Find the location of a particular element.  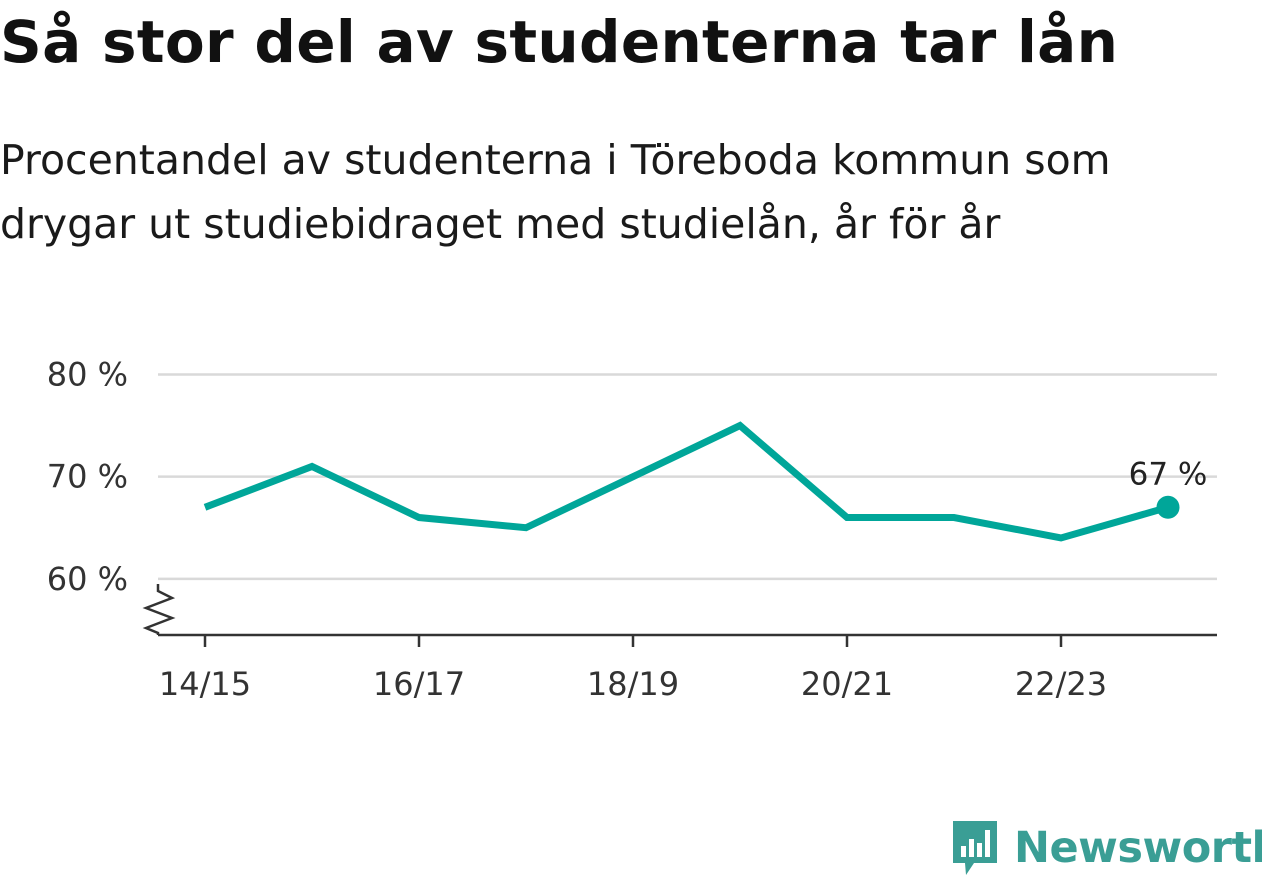

chart-title: Så stor del av studenterna tar lån is located at coordinates (559, 42).